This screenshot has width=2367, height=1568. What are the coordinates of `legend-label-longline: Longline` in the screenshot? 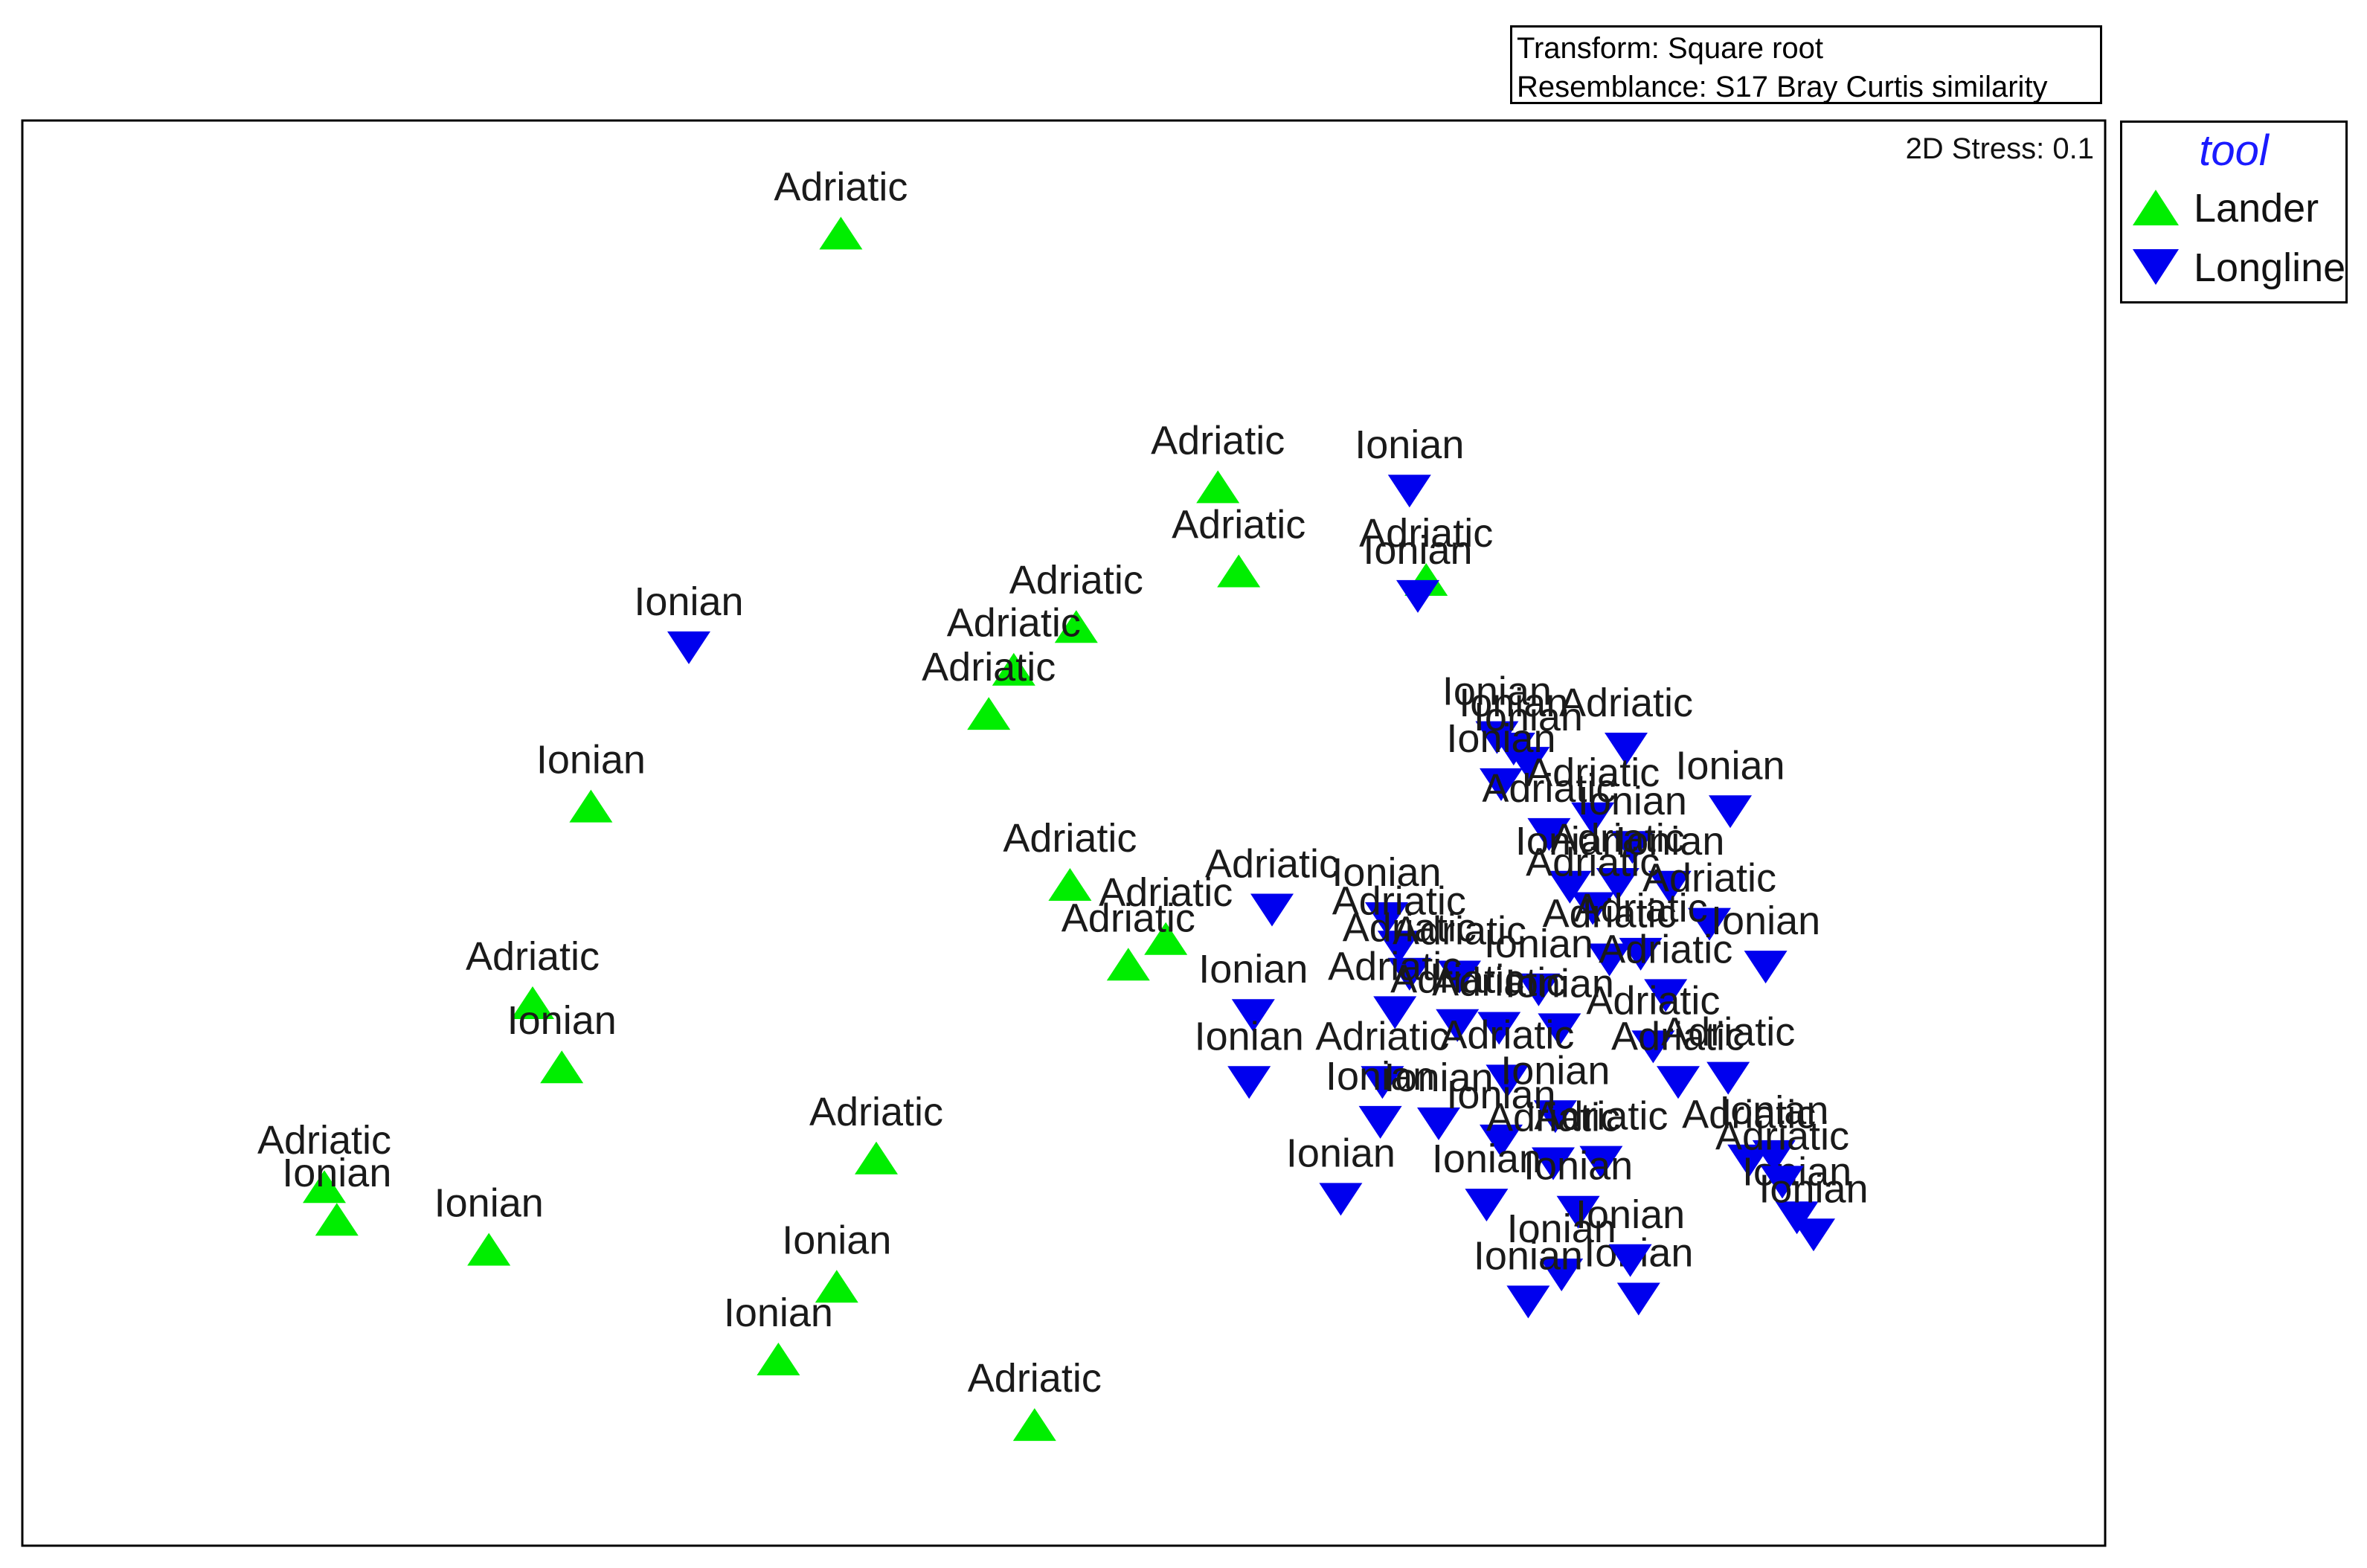 It's located at (2270, 267).